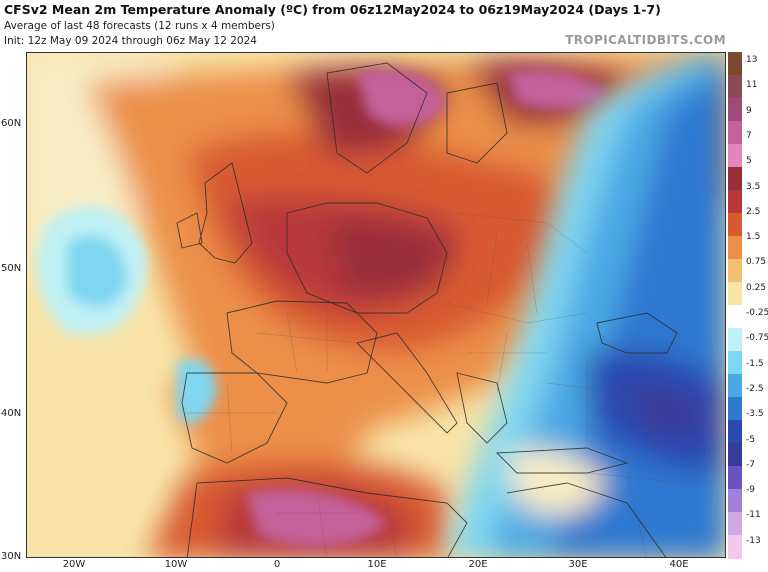 This screenshot has height=572, width=768. I want to click on colorbar-label: 5, so click(749, 161).